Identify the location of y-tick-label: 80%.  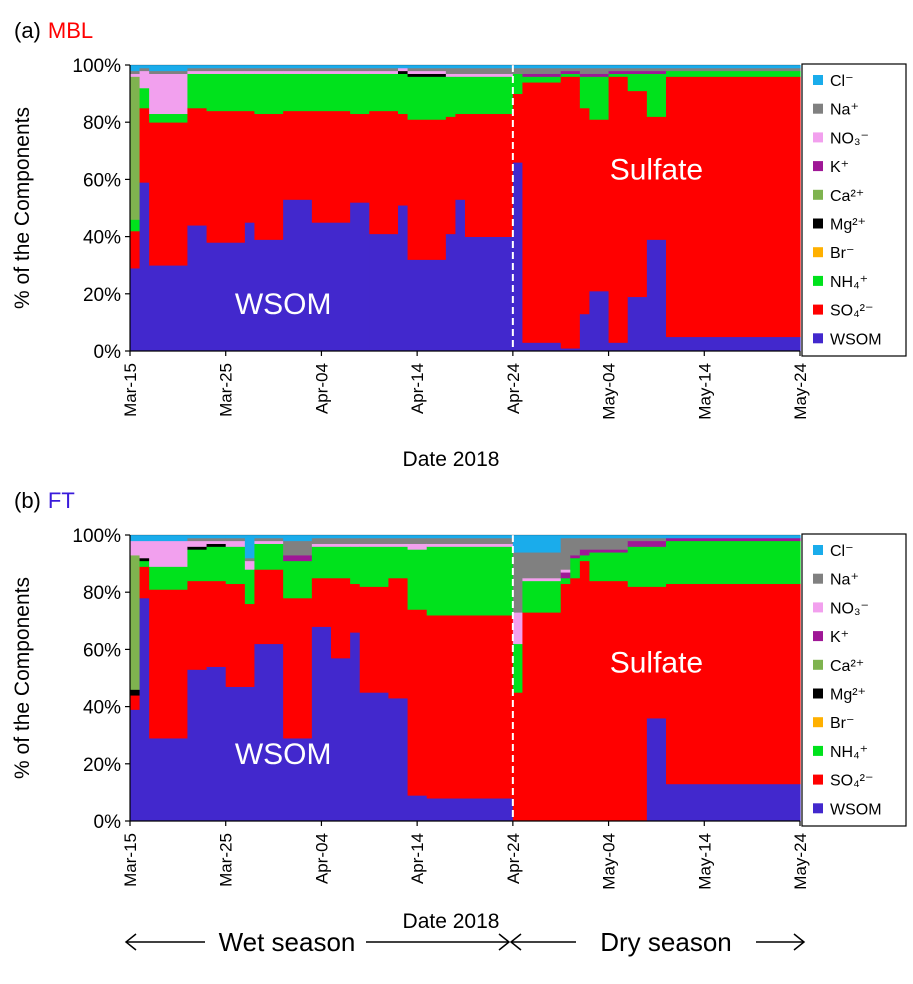
(102, 593).